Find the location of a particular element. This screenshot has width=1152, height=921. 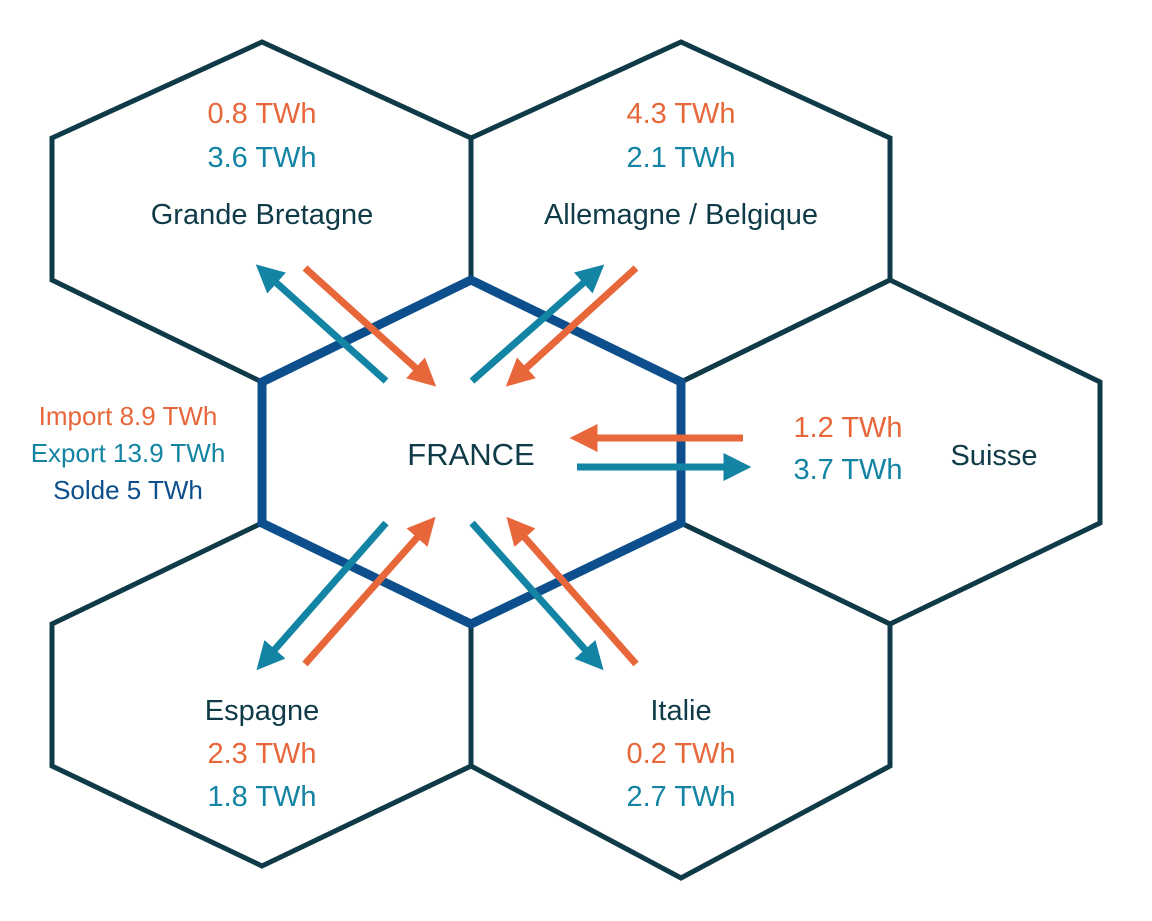

import-arrow-de-be is located at coordinates (572, 326).